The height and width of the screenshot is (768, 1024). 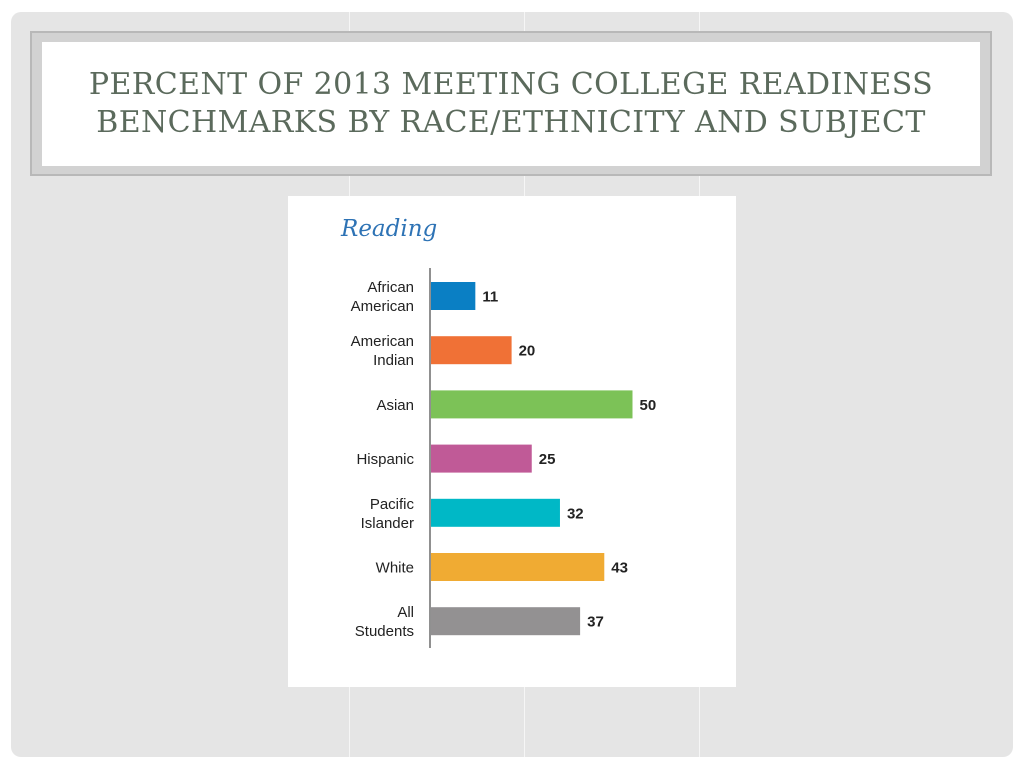 What do you see at coordinates (395, 405) in the screenshot?
I see `category-label: Asian` at bounding box center [395, 405].